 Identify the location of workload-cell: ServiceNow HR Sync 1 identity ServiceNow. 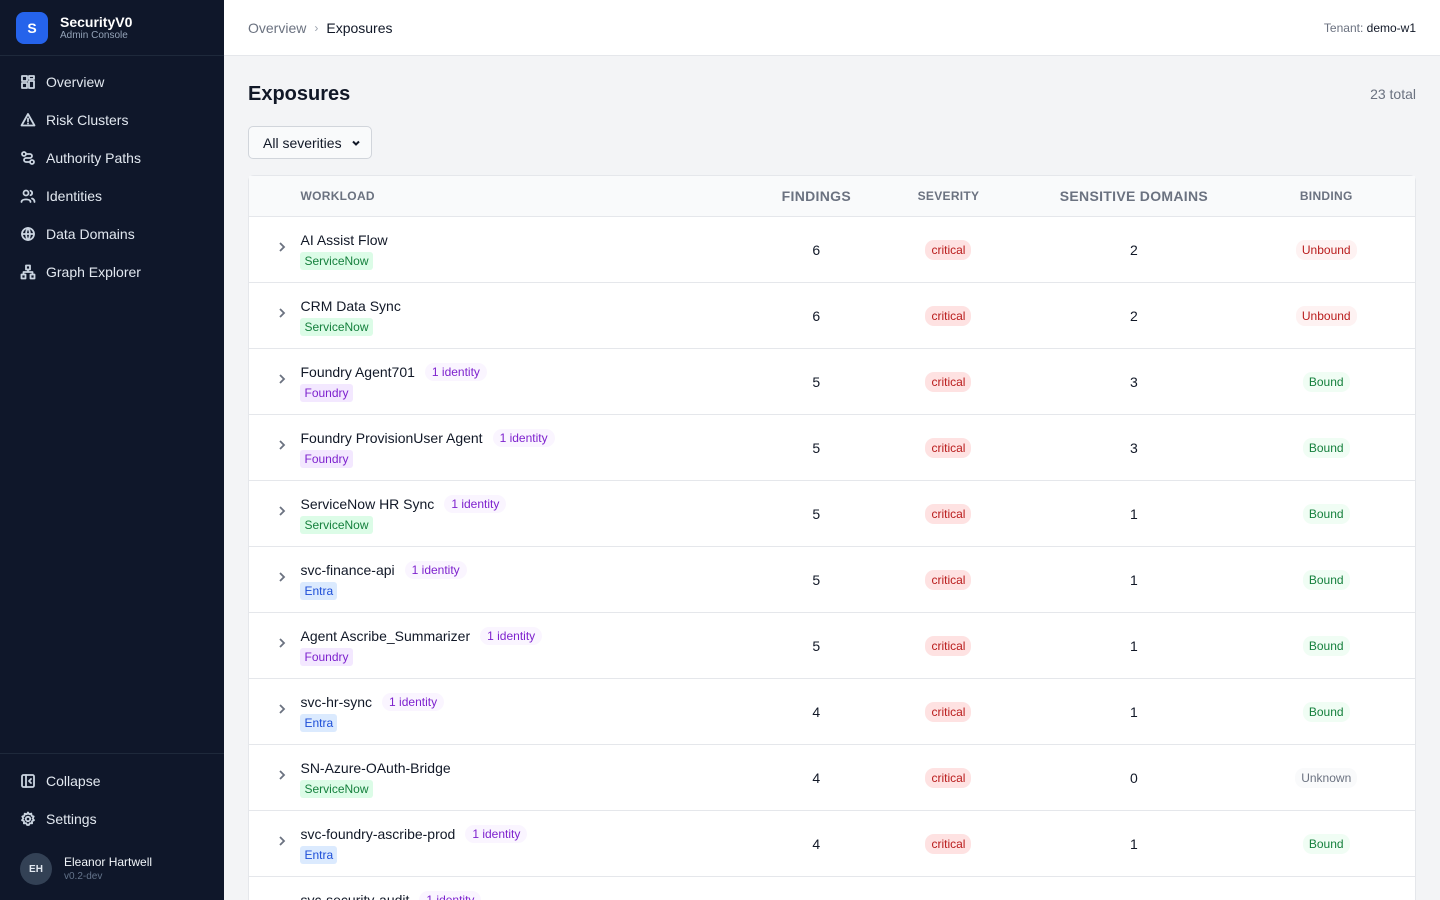
(533, 514).